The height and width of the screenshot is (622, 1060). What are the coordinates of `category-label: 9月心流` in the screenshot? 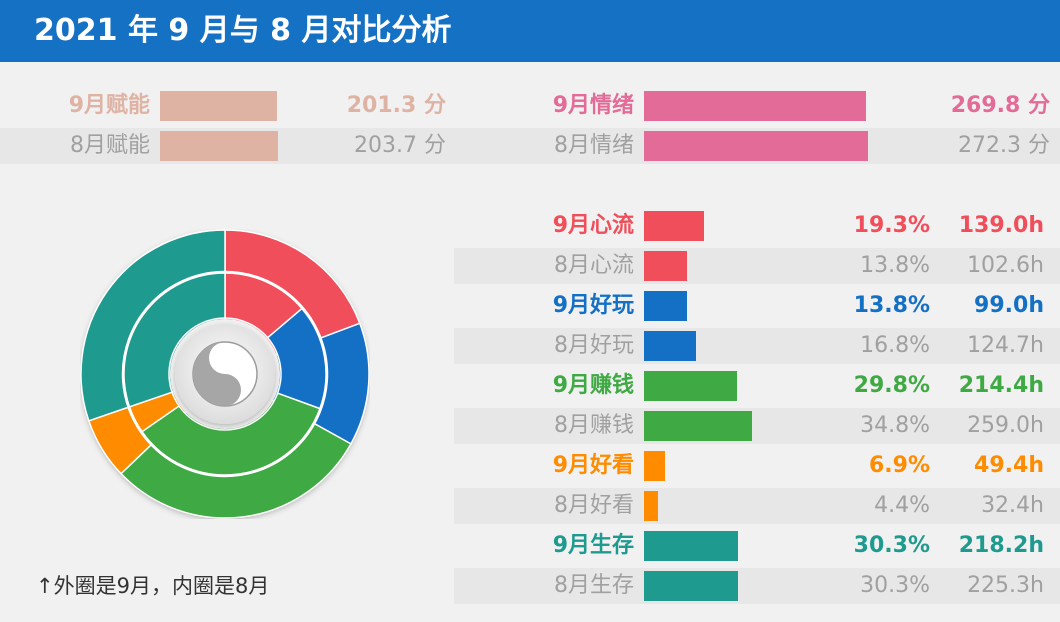 It's located at (593, 225).